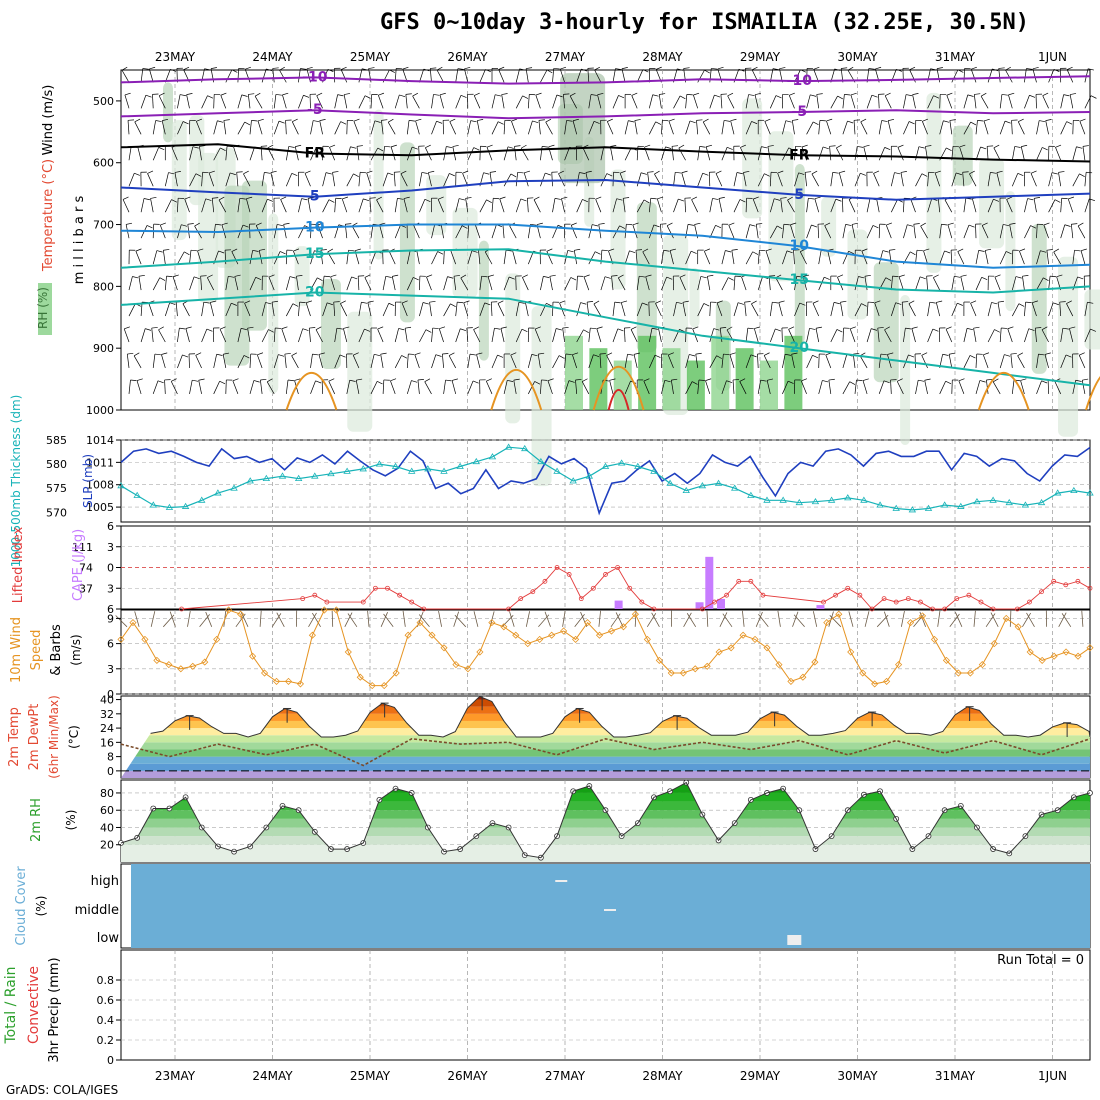 The width and height of the screenshot is (1100, 1100). I want to click on cape-bar, so click(618, 604).